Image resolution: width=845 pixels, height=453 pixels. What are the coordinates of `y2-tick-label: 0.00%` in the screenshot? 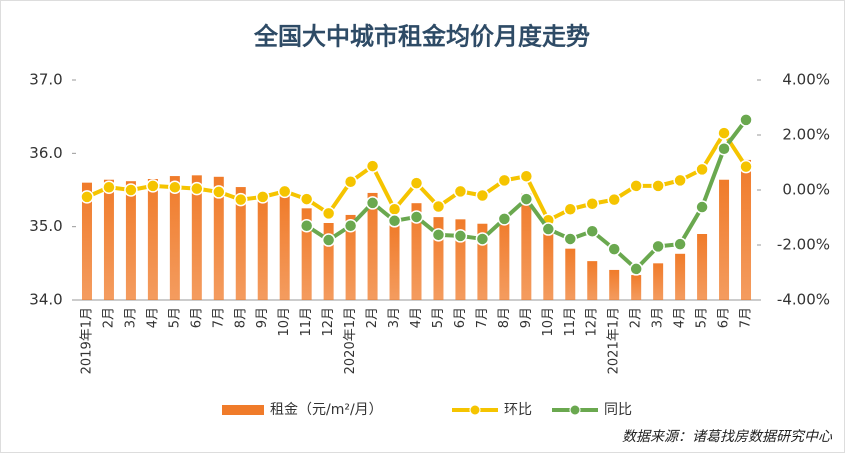 It's located at (806, 190).